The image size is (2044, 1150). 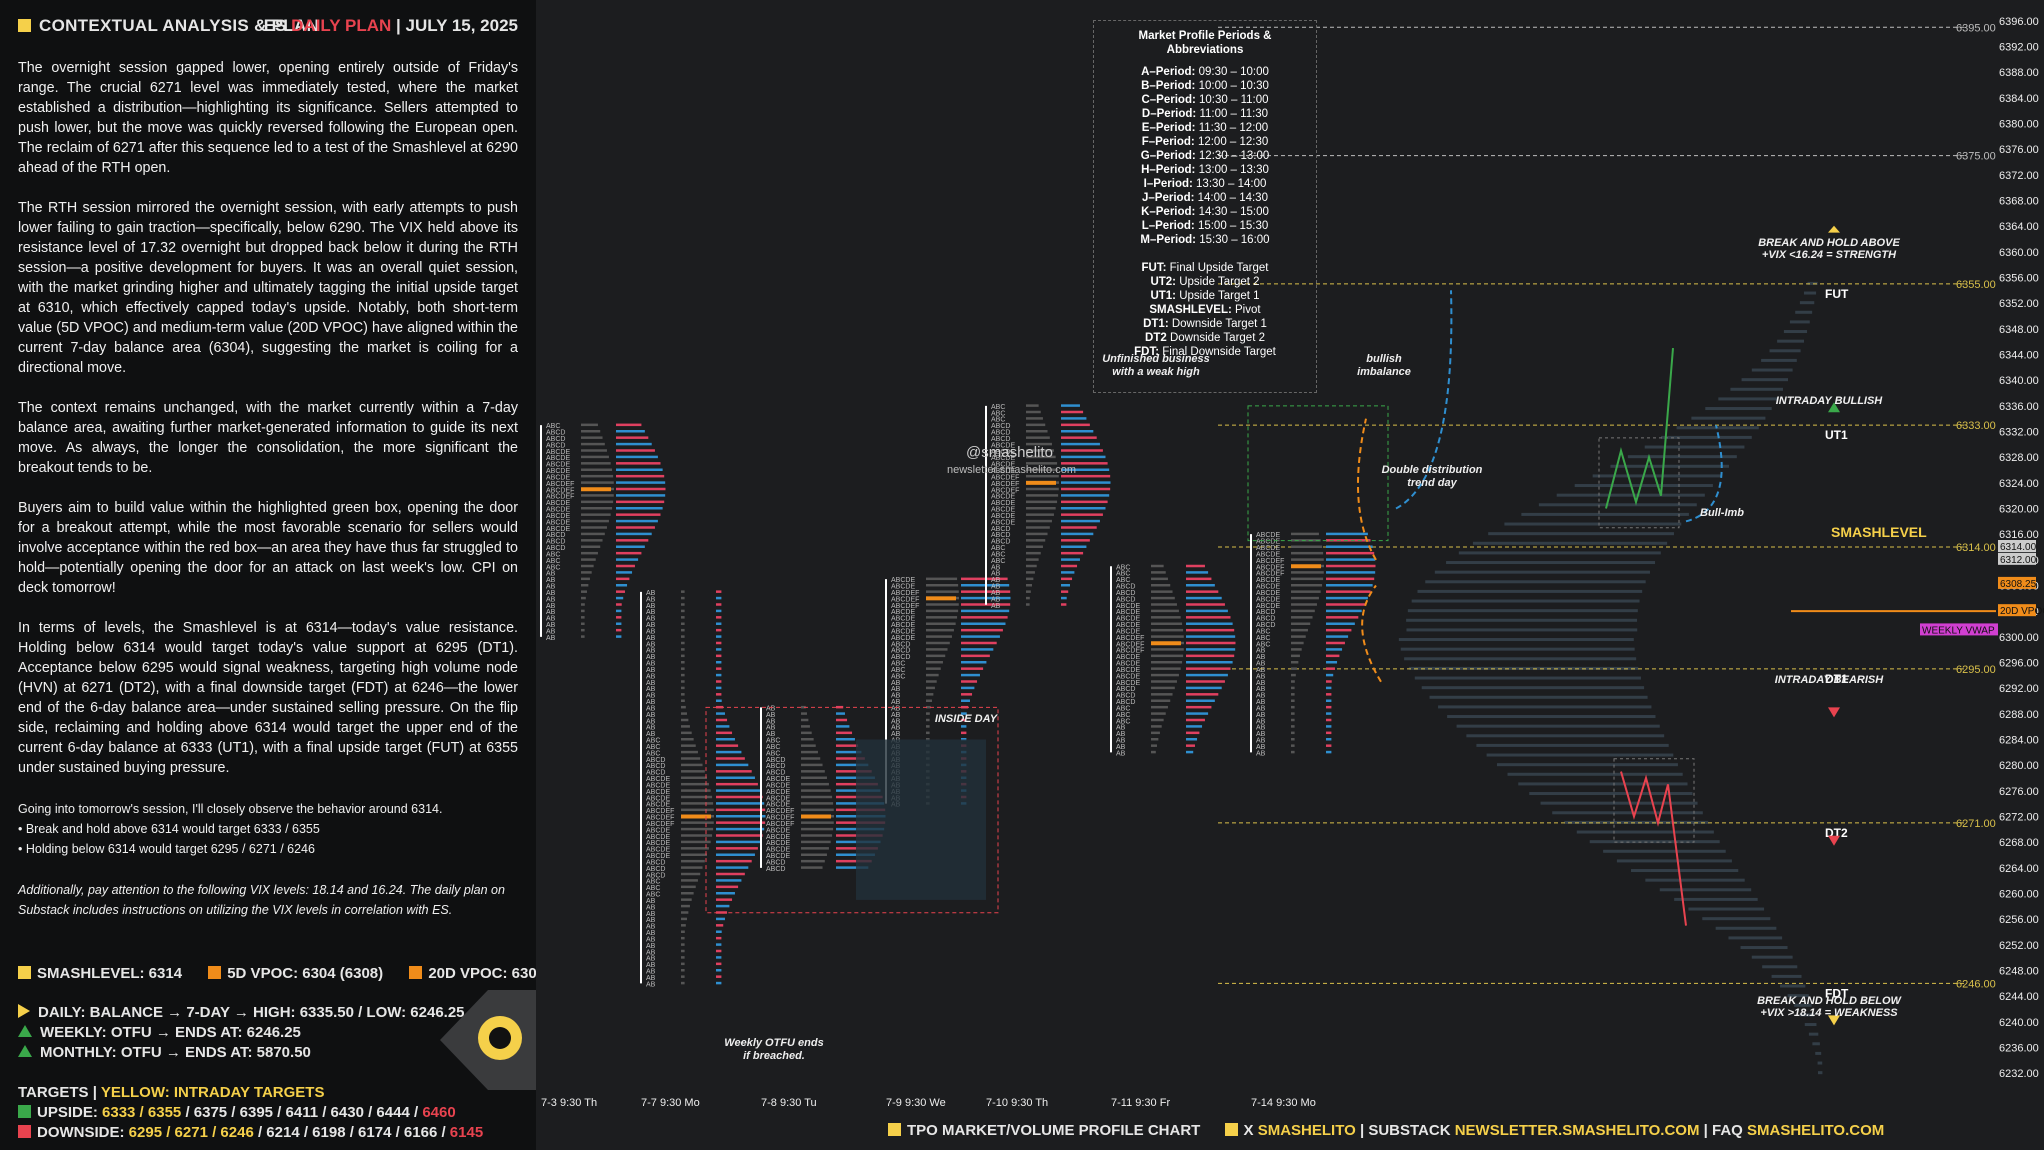 What do you see at coordinates (1976, 285) in the screenshot?
I see `level-label: 6355.00` at bounding box center [1976, 285].